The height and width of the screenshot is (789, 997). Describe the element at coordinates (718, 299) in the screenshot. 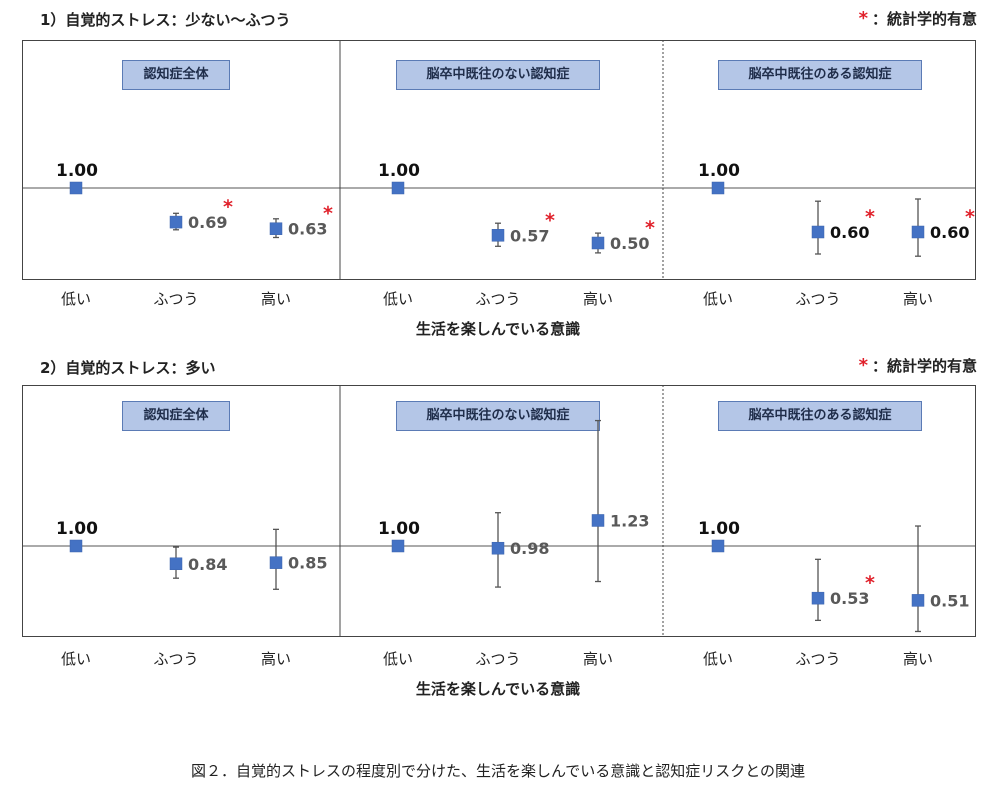

I see `x-tick-1-3-low: 低い` at that location.